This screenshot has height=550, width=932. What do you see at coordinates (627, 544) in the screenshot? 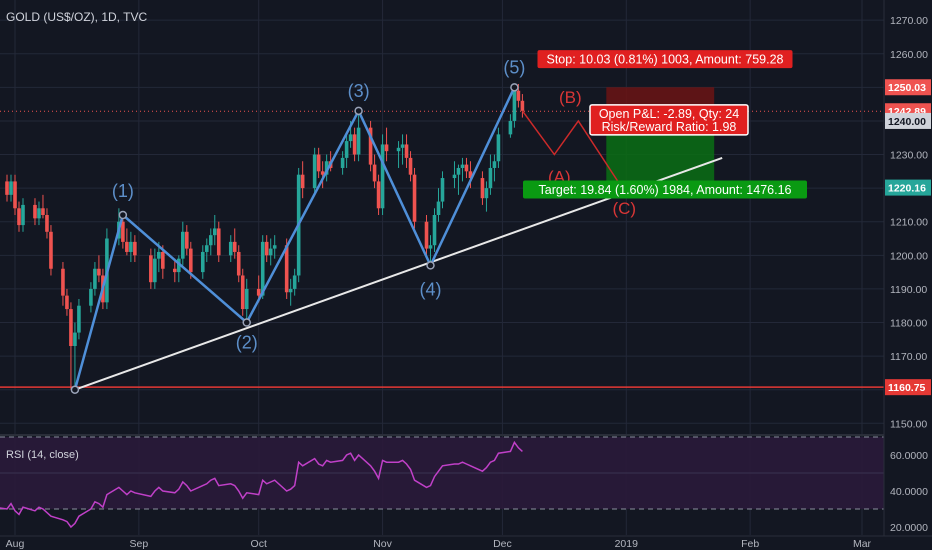
I see `x-tick-label: 2019` at bounding box center [627, 544].